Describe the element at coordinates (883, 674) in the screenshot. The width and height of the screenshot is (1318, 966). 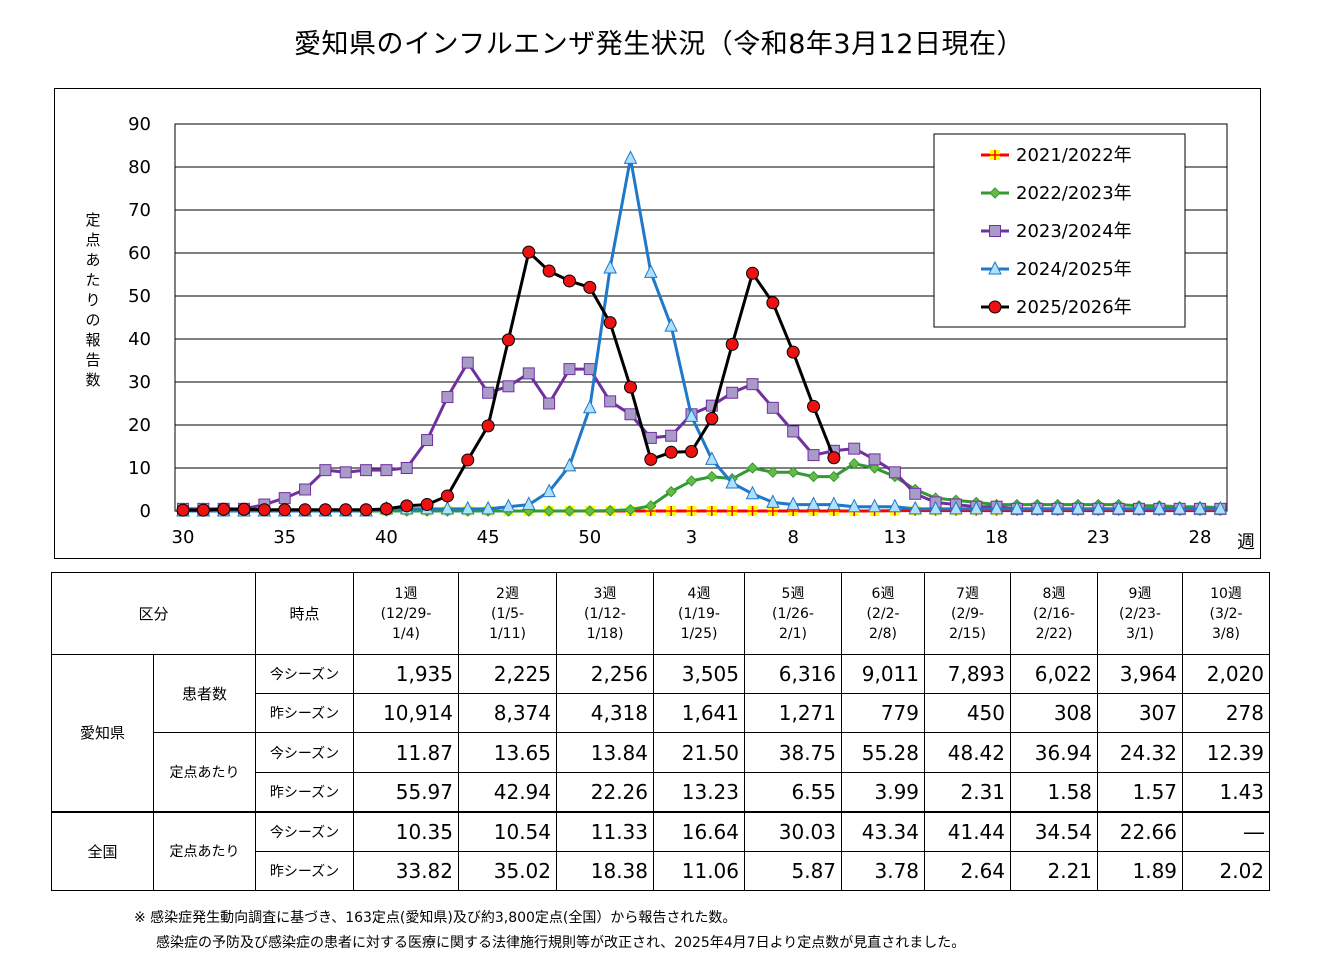
I see `table-cell: 9,011` at that location.